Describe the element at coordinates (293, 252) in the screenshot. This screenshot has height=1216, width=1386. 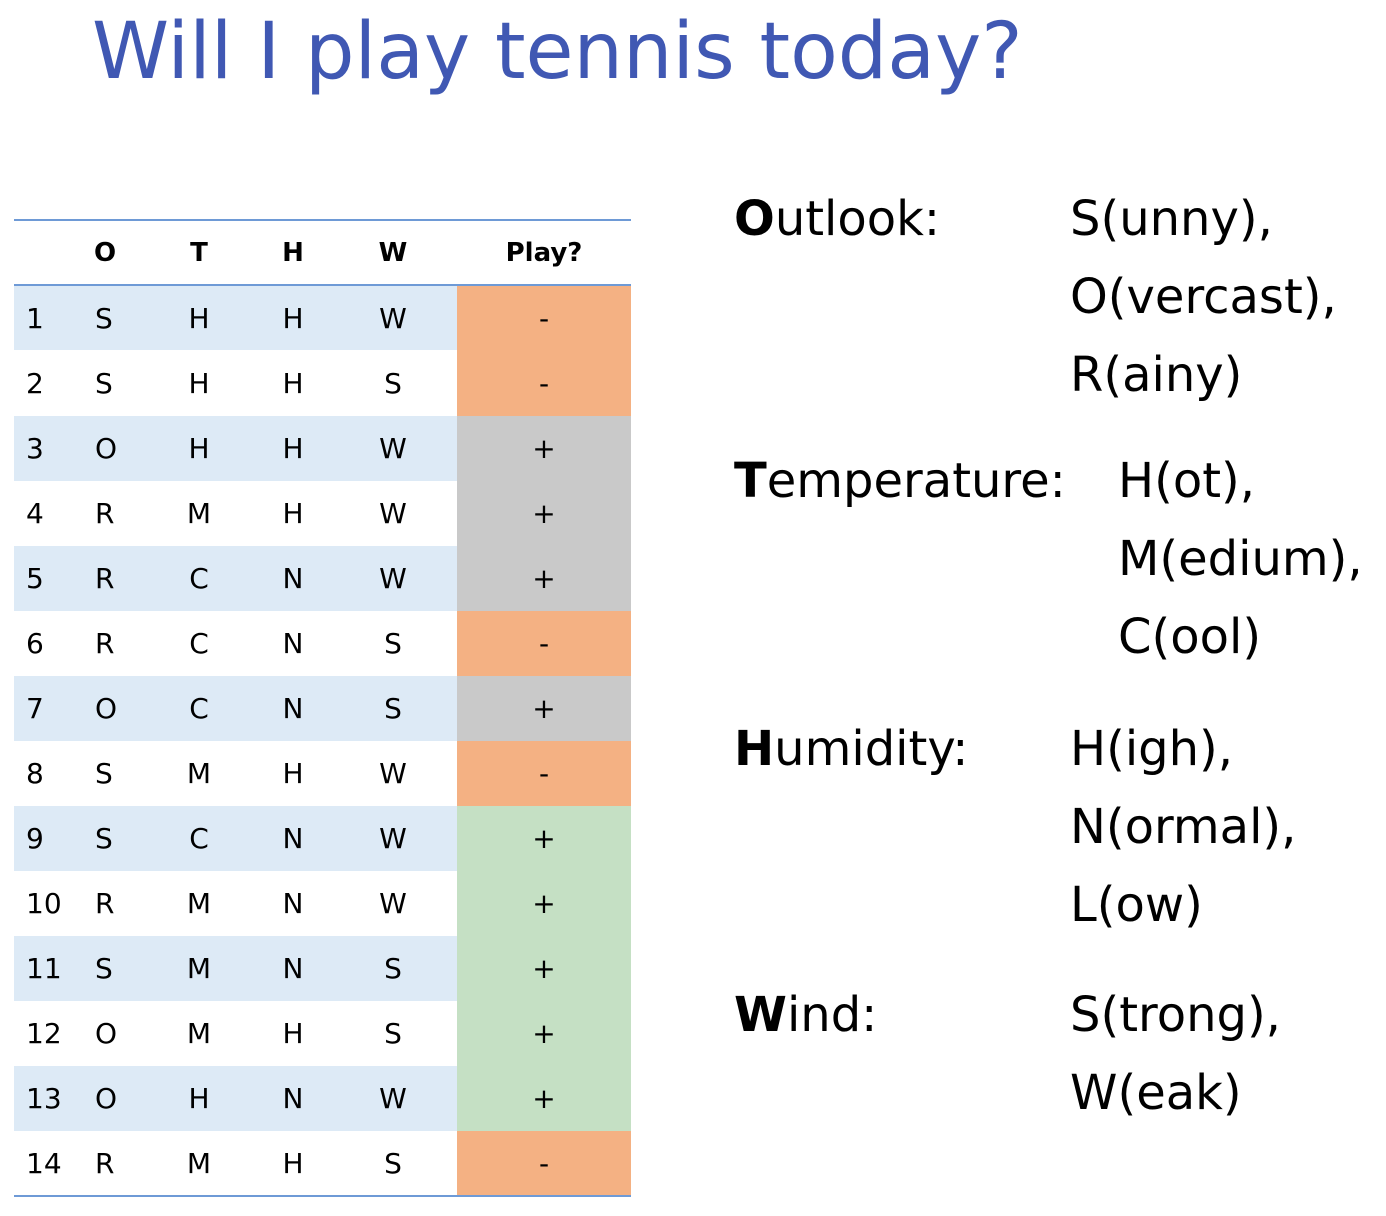
I see `header-humidity: H` at that location.